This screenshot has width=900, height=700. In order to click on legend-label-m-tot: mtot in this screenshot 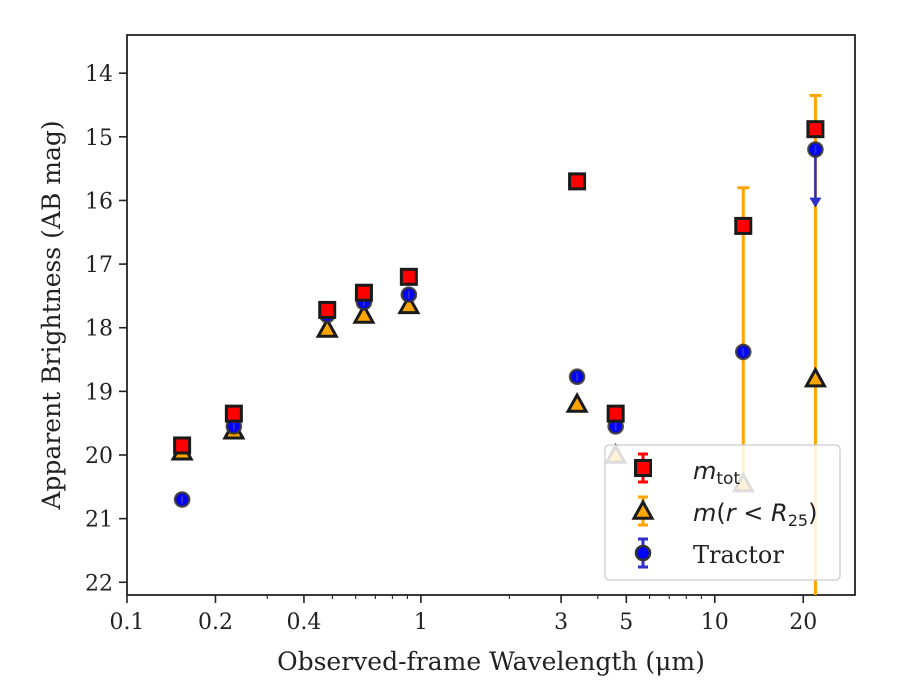, I will do `click(716, 473)`.